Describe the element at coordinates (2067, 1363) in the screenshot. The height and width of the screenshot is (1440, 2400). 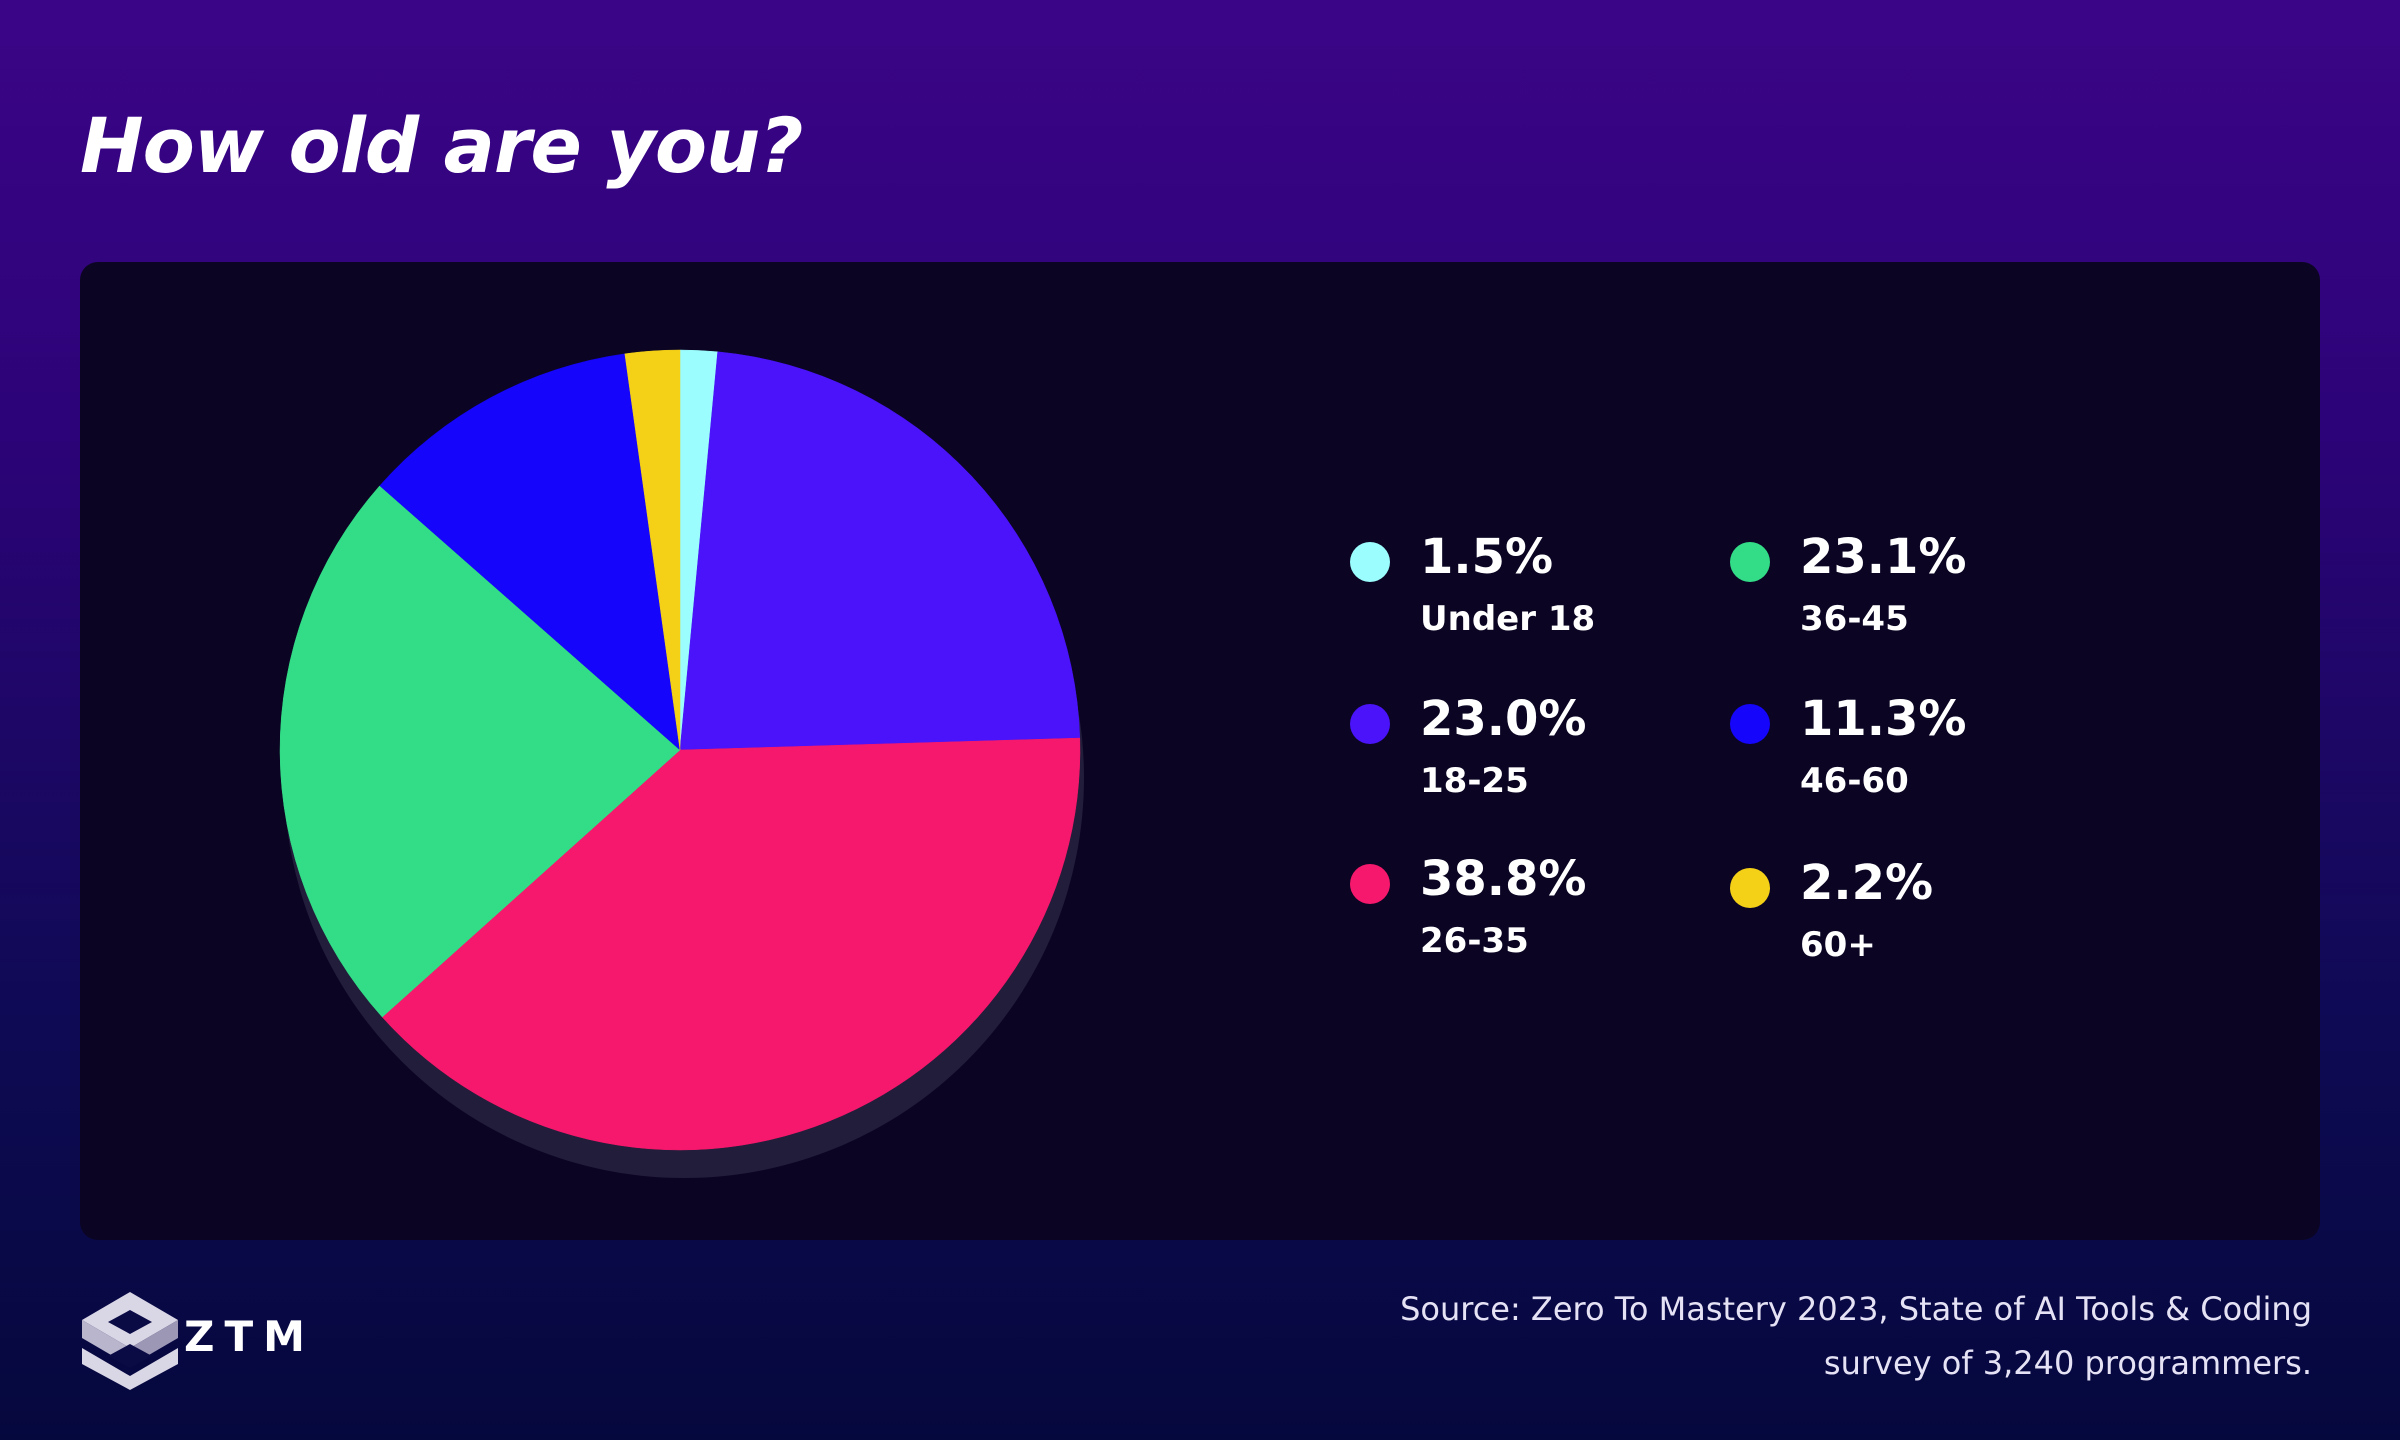
I see `source-line-2: survey of 3,240 programmers.` at that location.